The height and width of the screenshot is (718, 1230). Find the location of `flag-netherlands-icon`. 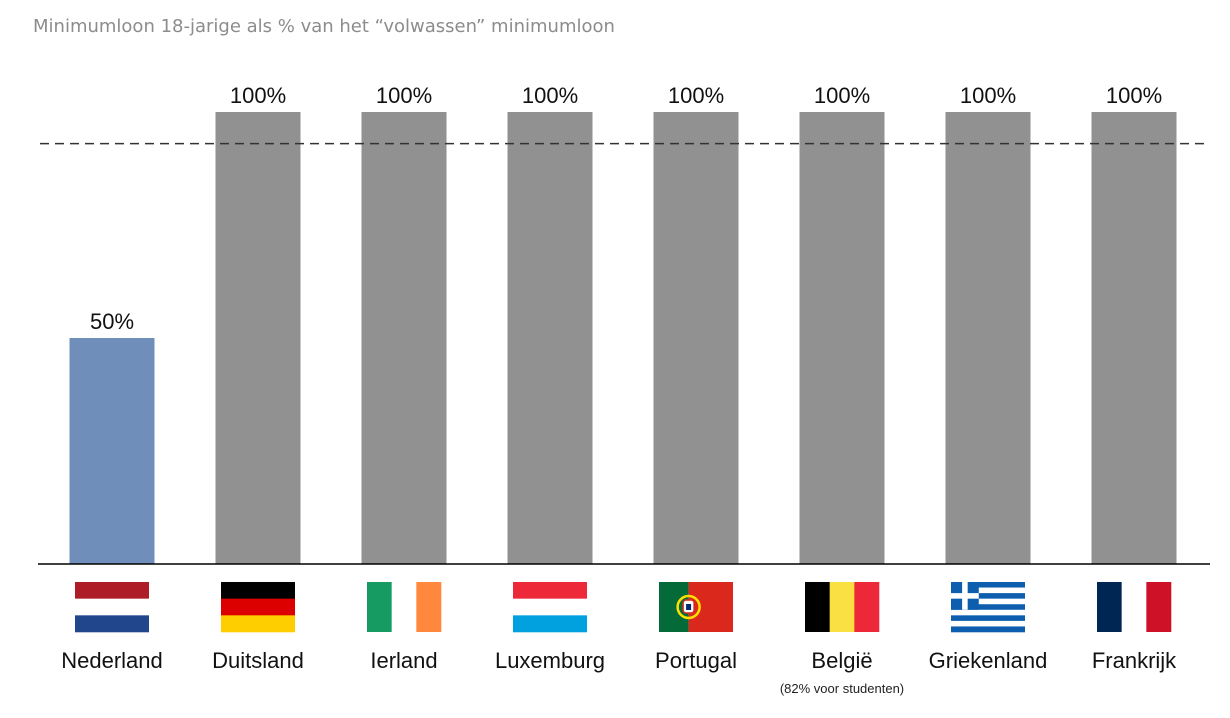

flag-netherlands-icon is located at coordinates (112, 607).